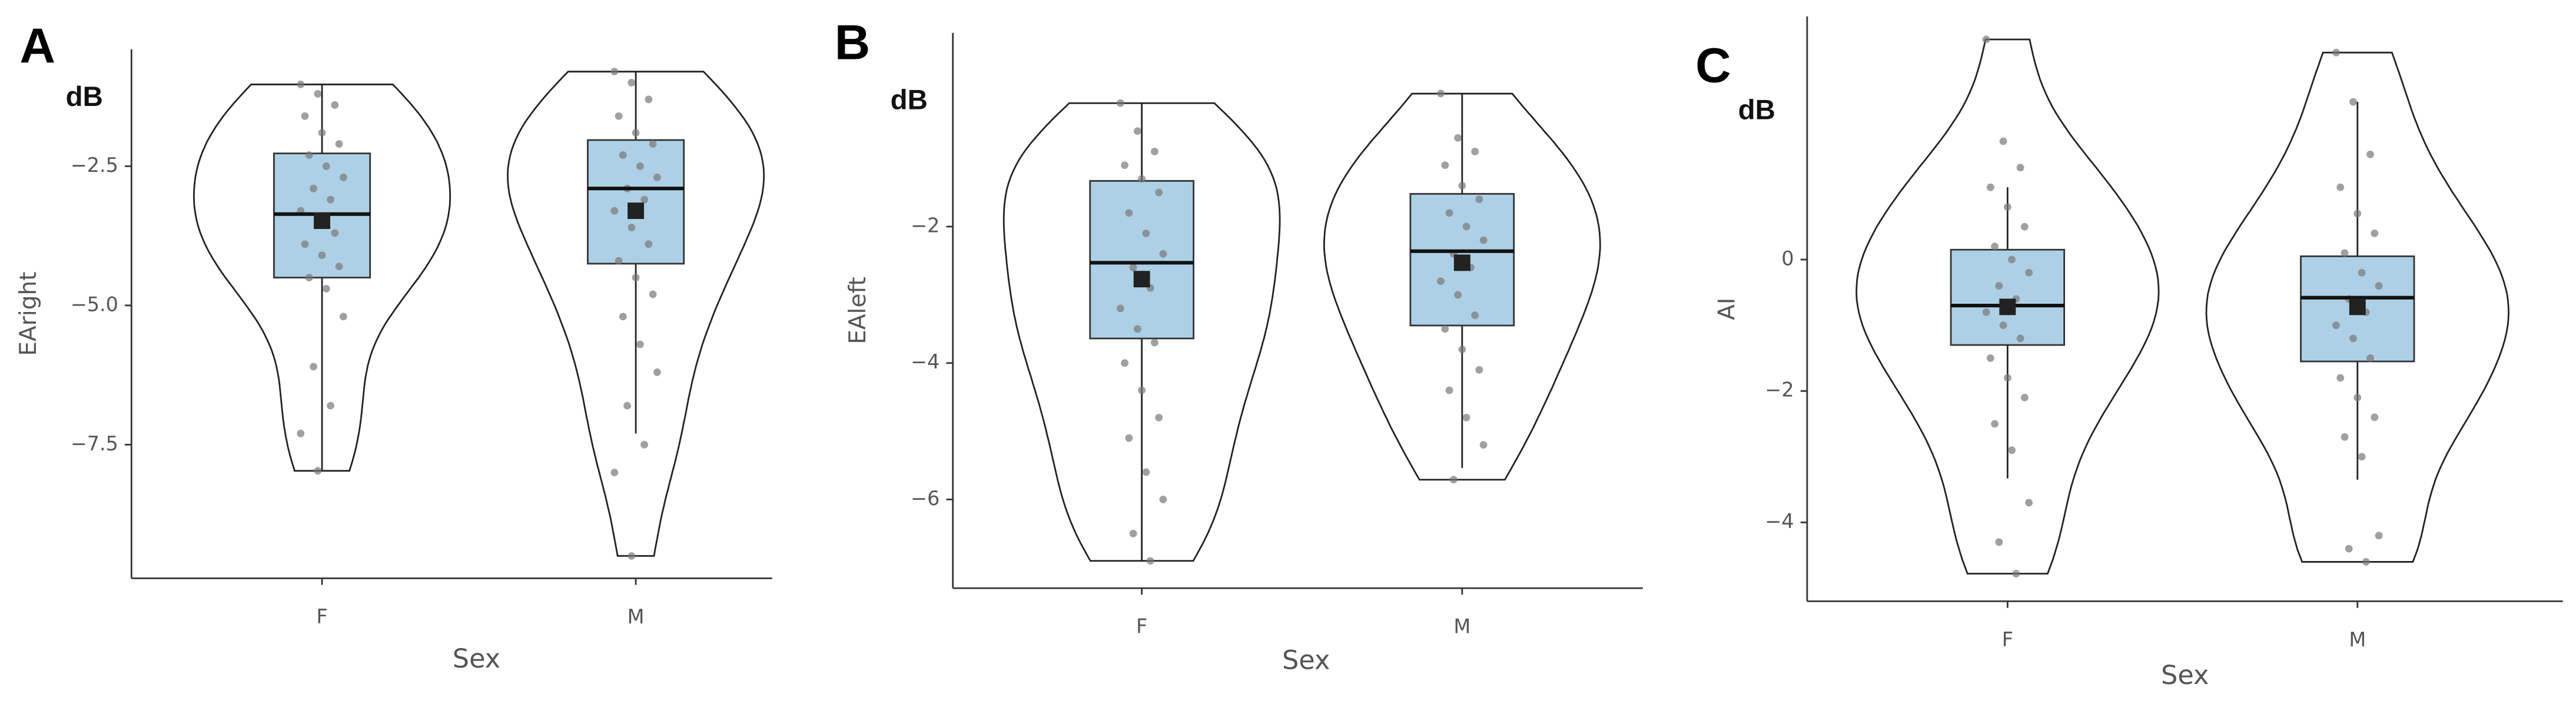  Describe the element at coordinates (321, 616) in the screenshot. I see `x-tick-label: F` at that location.